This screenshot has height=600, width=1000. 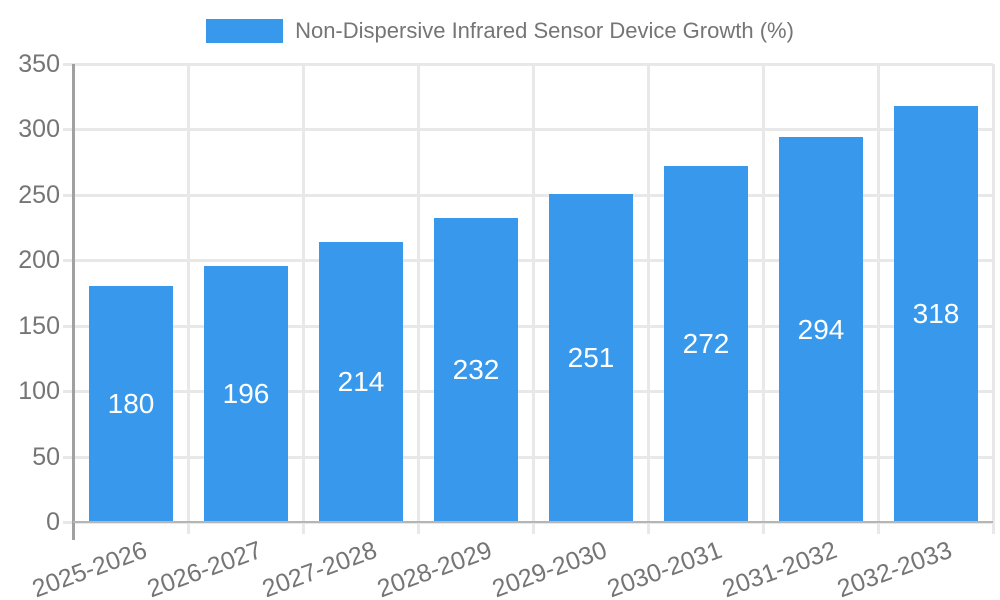 I want to click on y-axis-tick-label: 100, so click(x=39, y=391).